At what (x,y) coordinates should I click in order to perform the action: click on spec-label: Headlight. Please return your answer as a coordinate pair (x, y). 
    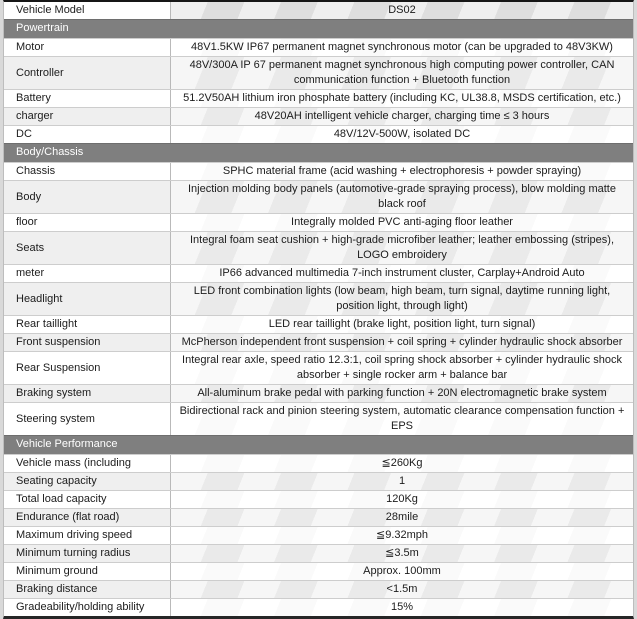
    Looking at the image, I should click on (39, 298).